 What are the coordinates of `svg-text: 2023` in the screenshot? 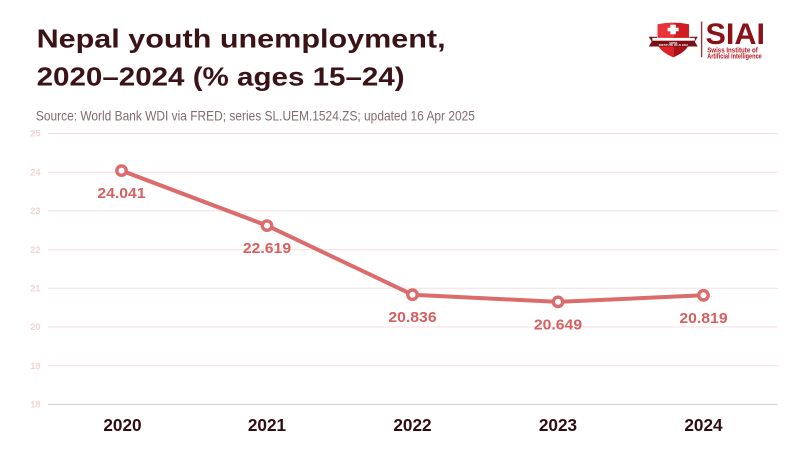 It's located at (558, 425).